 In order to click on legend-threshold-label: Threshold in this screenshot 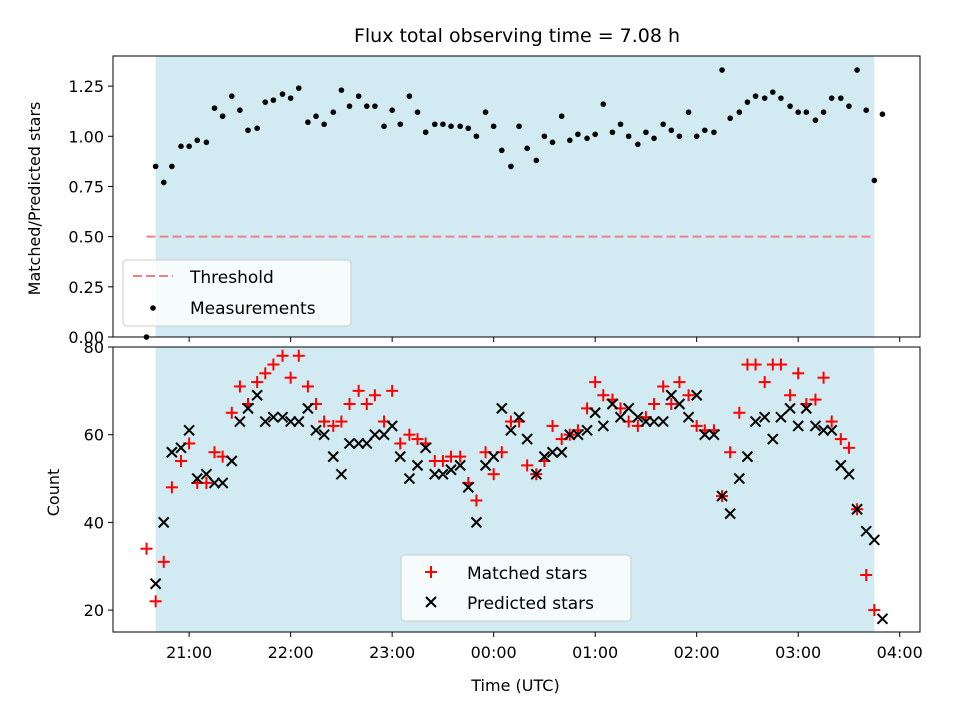, I will do `click(231, 278)`.